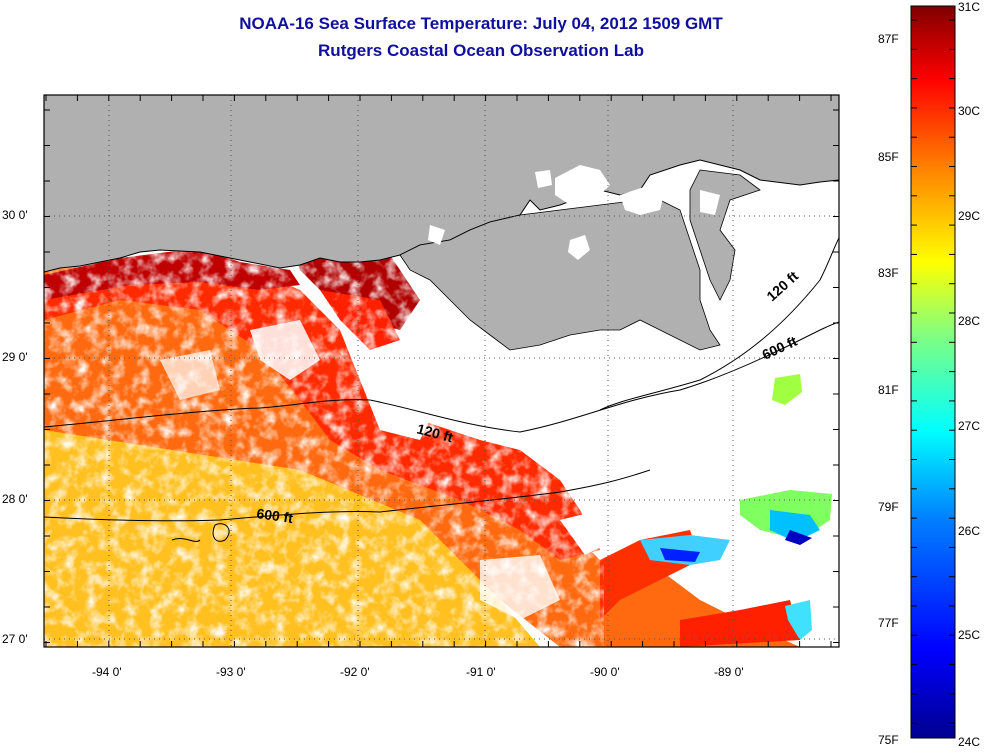 The height and width of the screenshot is (754, 992). I want to click on lon-tick-label: -93 0', so click(231, 672).